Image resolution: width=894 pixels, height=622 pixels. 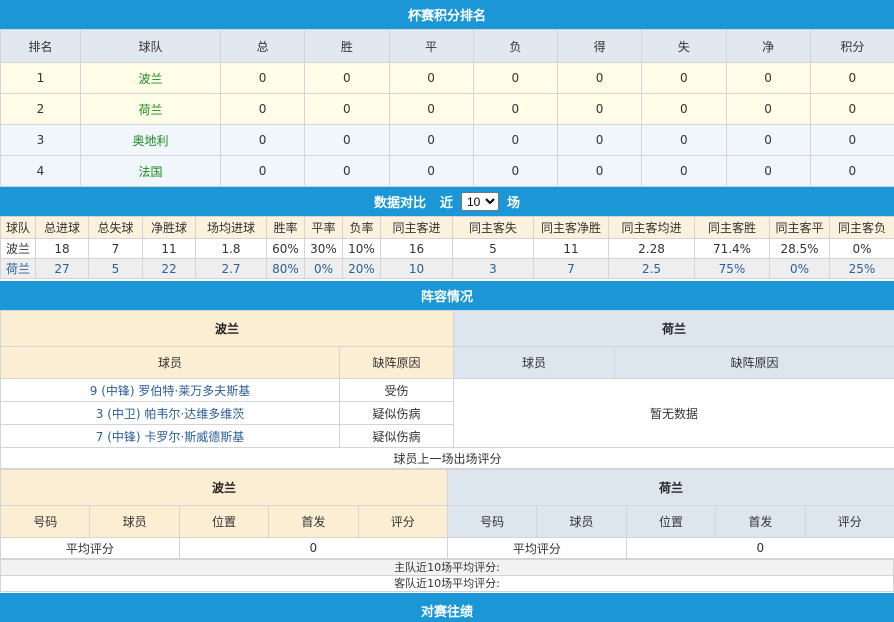 I want to click on team-link: 奥地利, so click(x=151, y=140).